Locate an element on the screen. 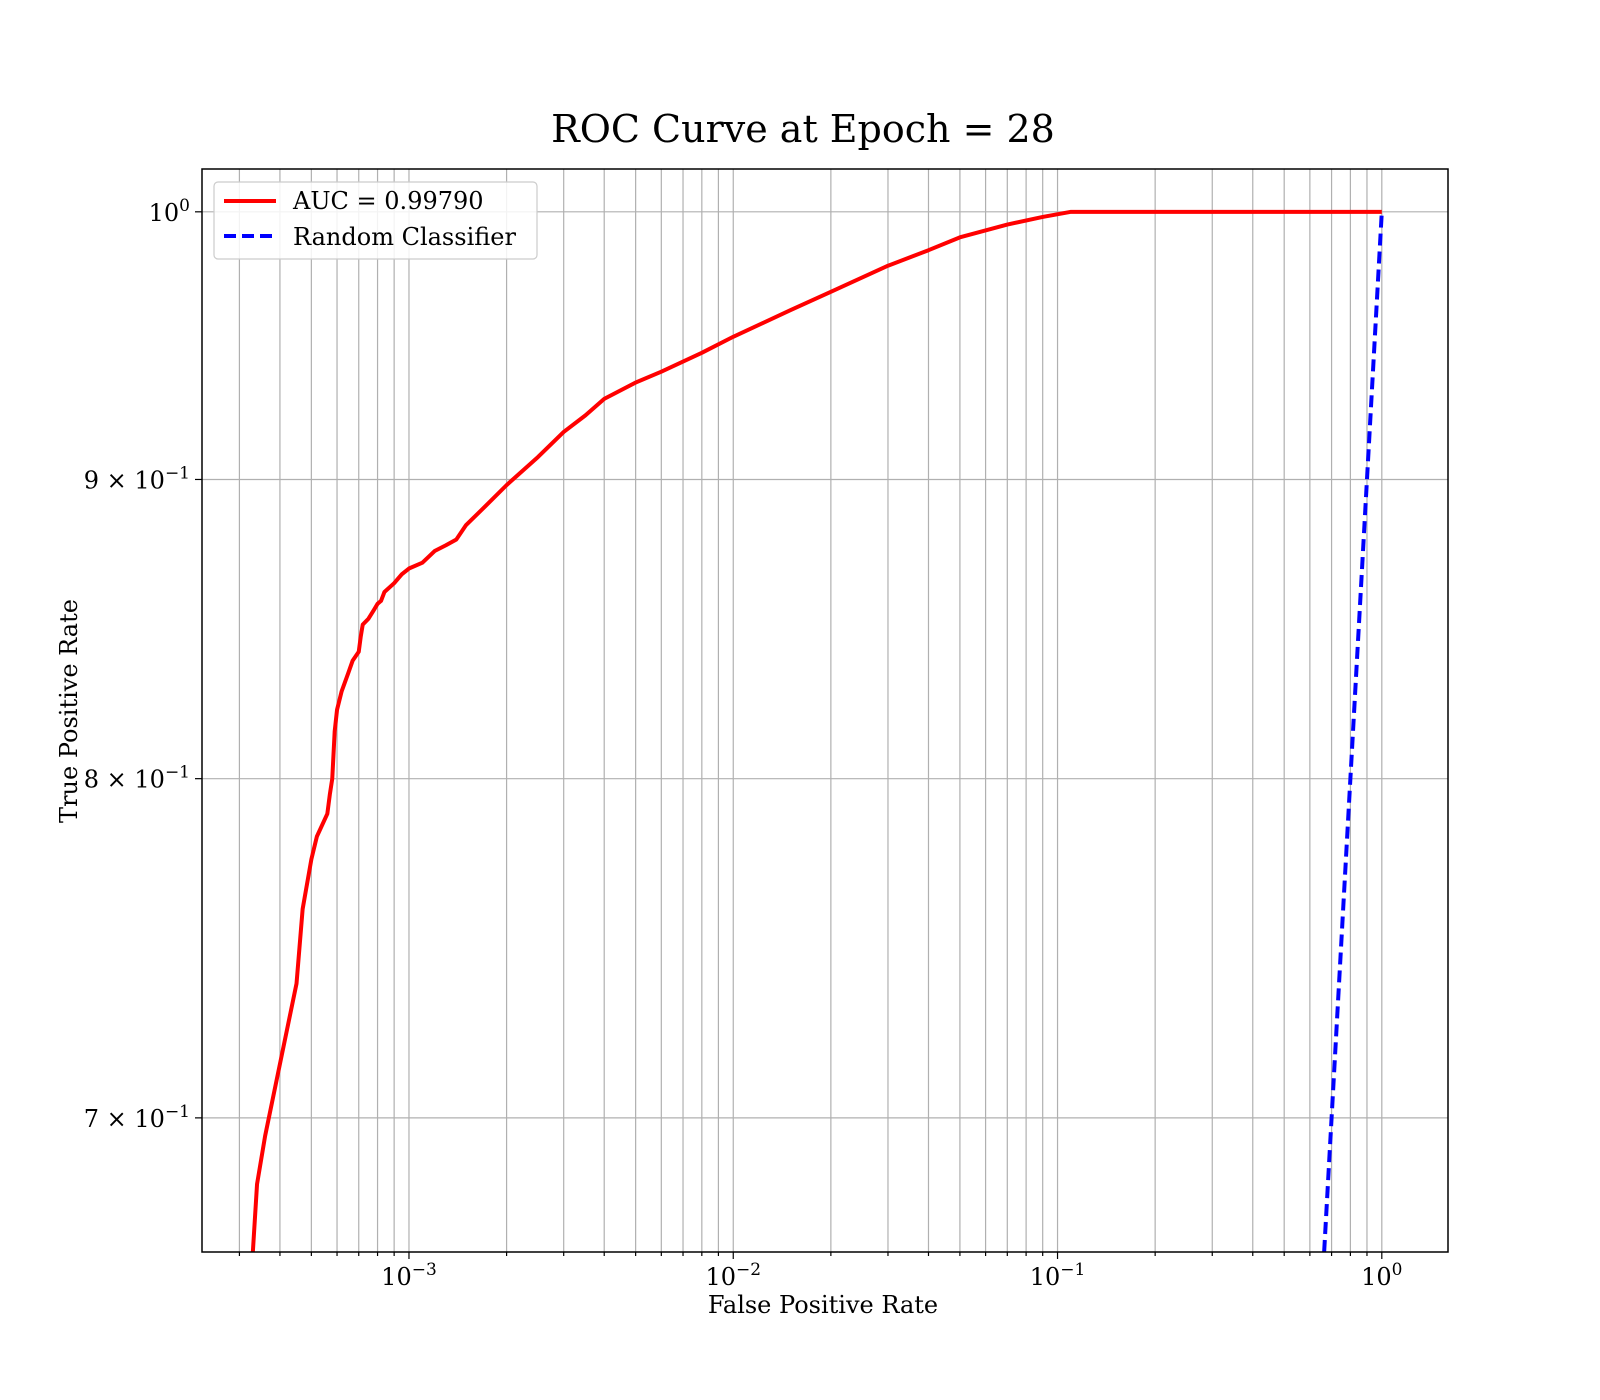 Image resolution: width=1600 pixels, height=1400 pixels. x-axis-label: False Positive Rate is located at coordinates (823, 1305).